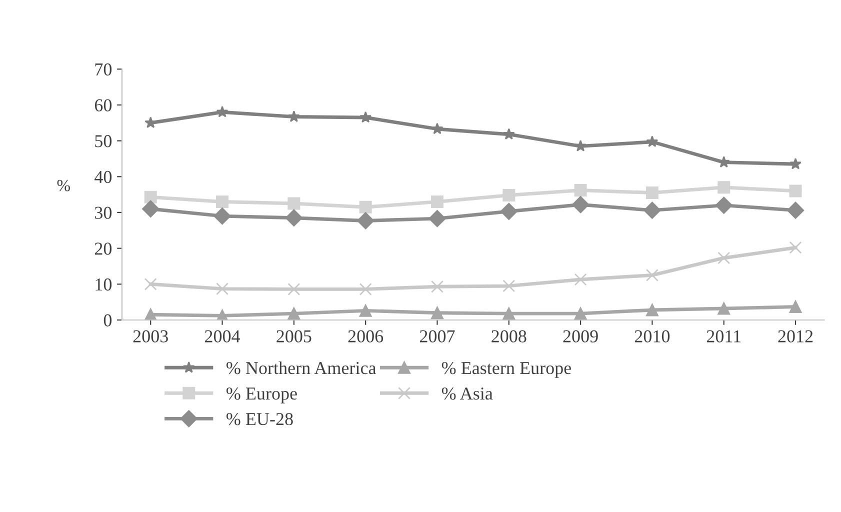  Describe the element at coordinates (259, 419) in the screenshot. I see `legend-label: % EU-28` at that location.